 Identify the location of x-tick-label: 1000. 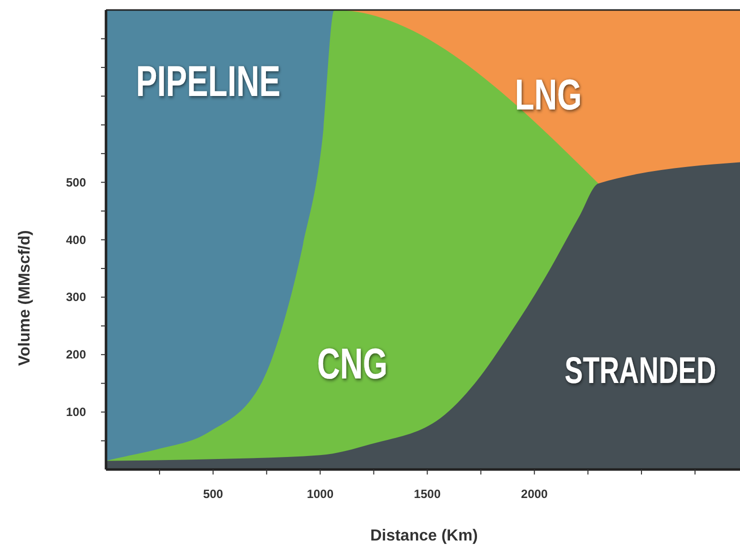
(320, 494).